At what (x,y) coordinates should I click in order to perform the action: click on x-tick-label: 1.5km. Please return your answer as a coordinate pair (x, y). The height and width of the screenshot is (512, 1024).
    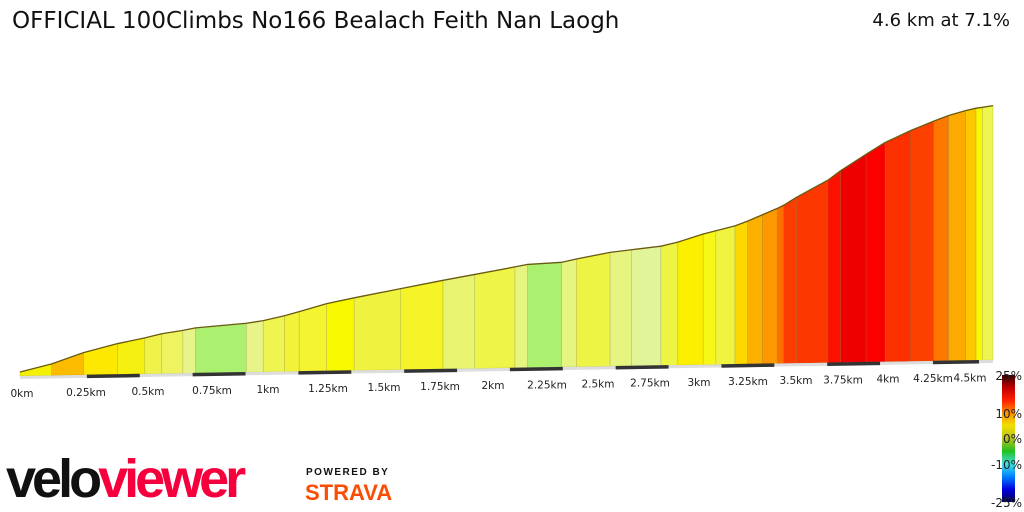
    Looking at the image, I should click on (383, 388).